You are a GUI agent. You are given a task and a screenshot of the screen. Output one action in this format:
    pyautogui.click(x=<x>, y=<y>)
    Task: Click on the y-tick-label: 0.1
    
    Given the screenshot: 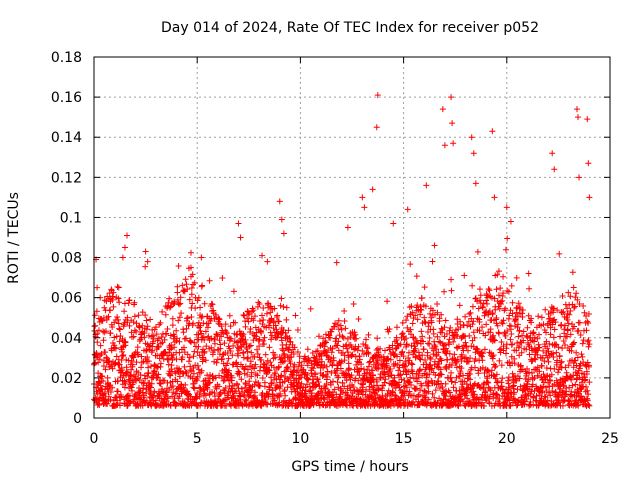 What is the action you would take?
    pyautogui.click(x=71, y=218)
    